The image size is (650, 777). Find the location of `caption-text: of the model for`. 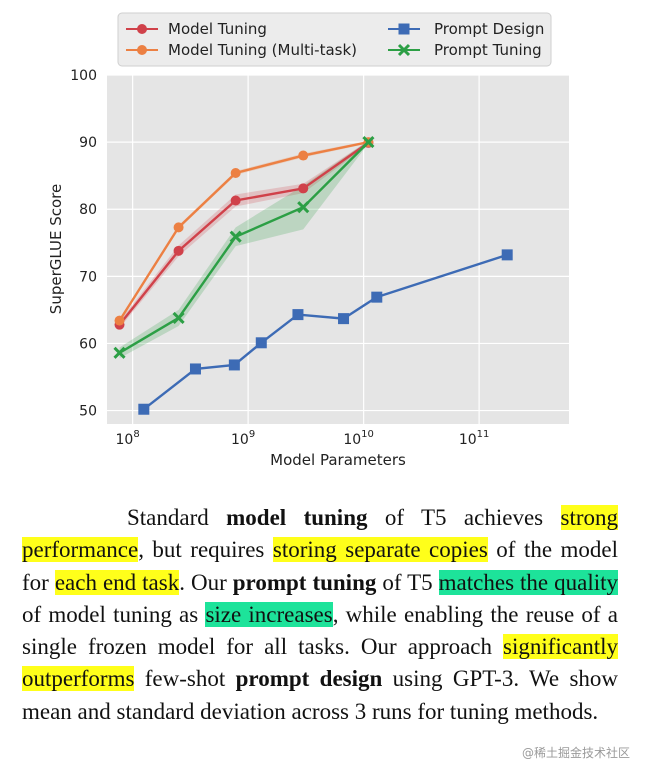

caption-text: of the model for is located at coordinates (320, 566).